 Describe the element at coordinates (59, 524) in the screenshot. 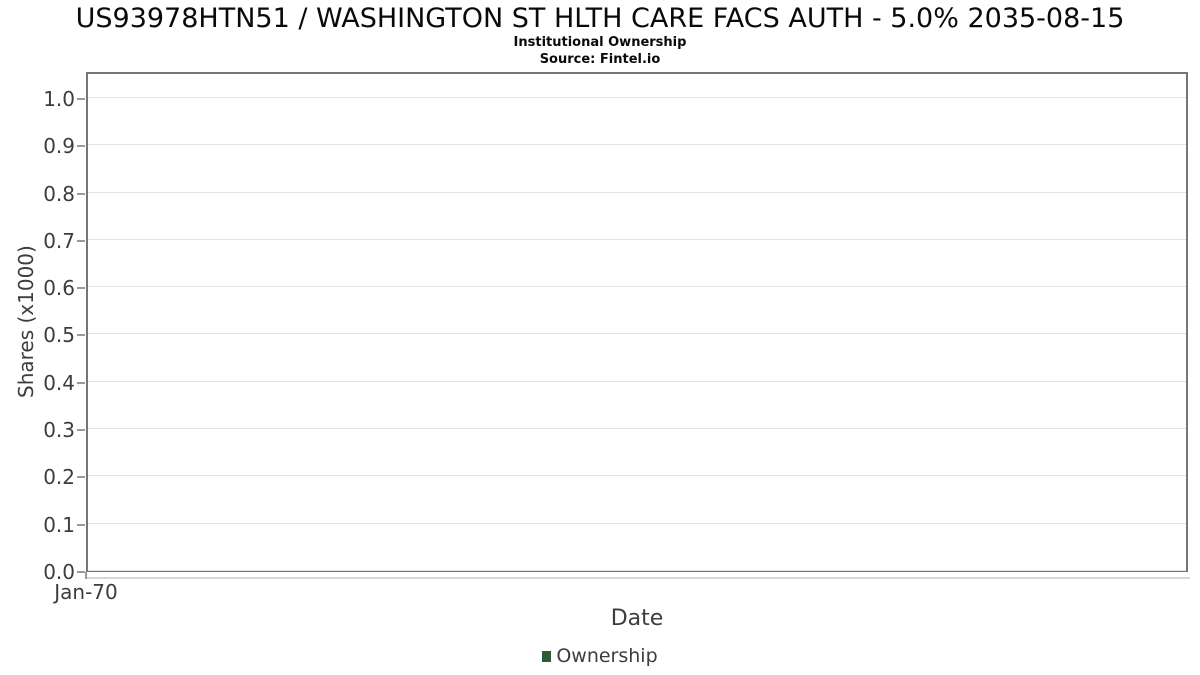

I see `y-tick-label: 0.1` at that location.